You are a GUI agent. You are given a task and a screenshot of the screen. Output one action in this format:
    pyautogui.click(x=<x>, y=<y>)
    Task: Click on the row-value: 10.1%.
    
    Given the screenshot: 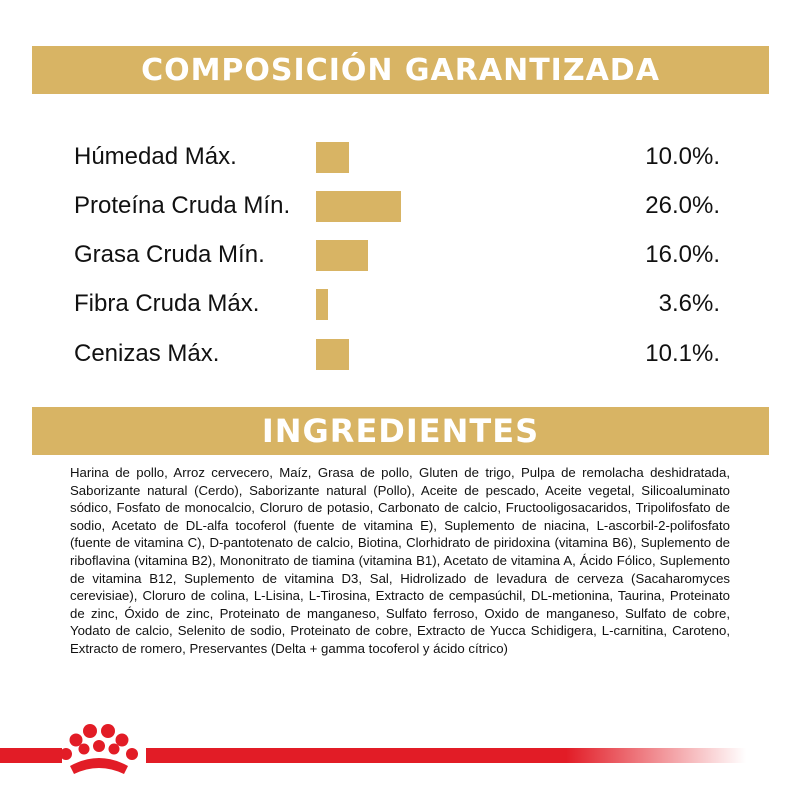 What is the action you would take?
    pyautogui.click(x=682, y=353)
    